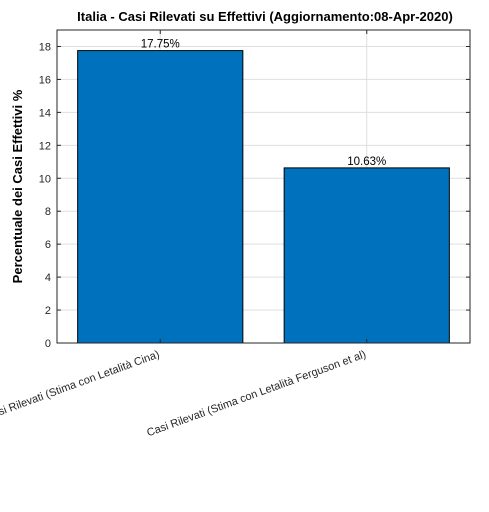  Describe the element at coordinates (48, 212) in the screenshot. I see `y-tick-label: 8` at that location.